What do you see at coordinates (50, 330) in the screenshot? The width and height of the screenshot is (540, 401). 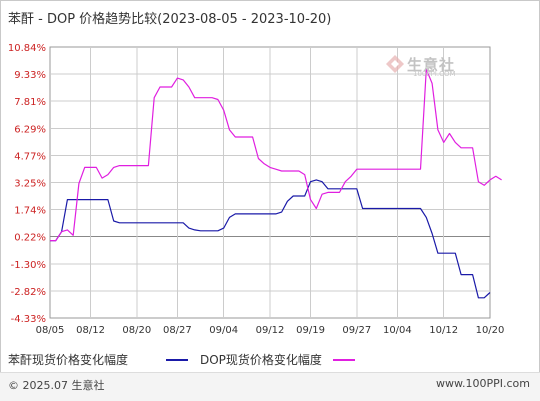 I see `x-tick-label: 08/05` at bounding box center [50, 330].